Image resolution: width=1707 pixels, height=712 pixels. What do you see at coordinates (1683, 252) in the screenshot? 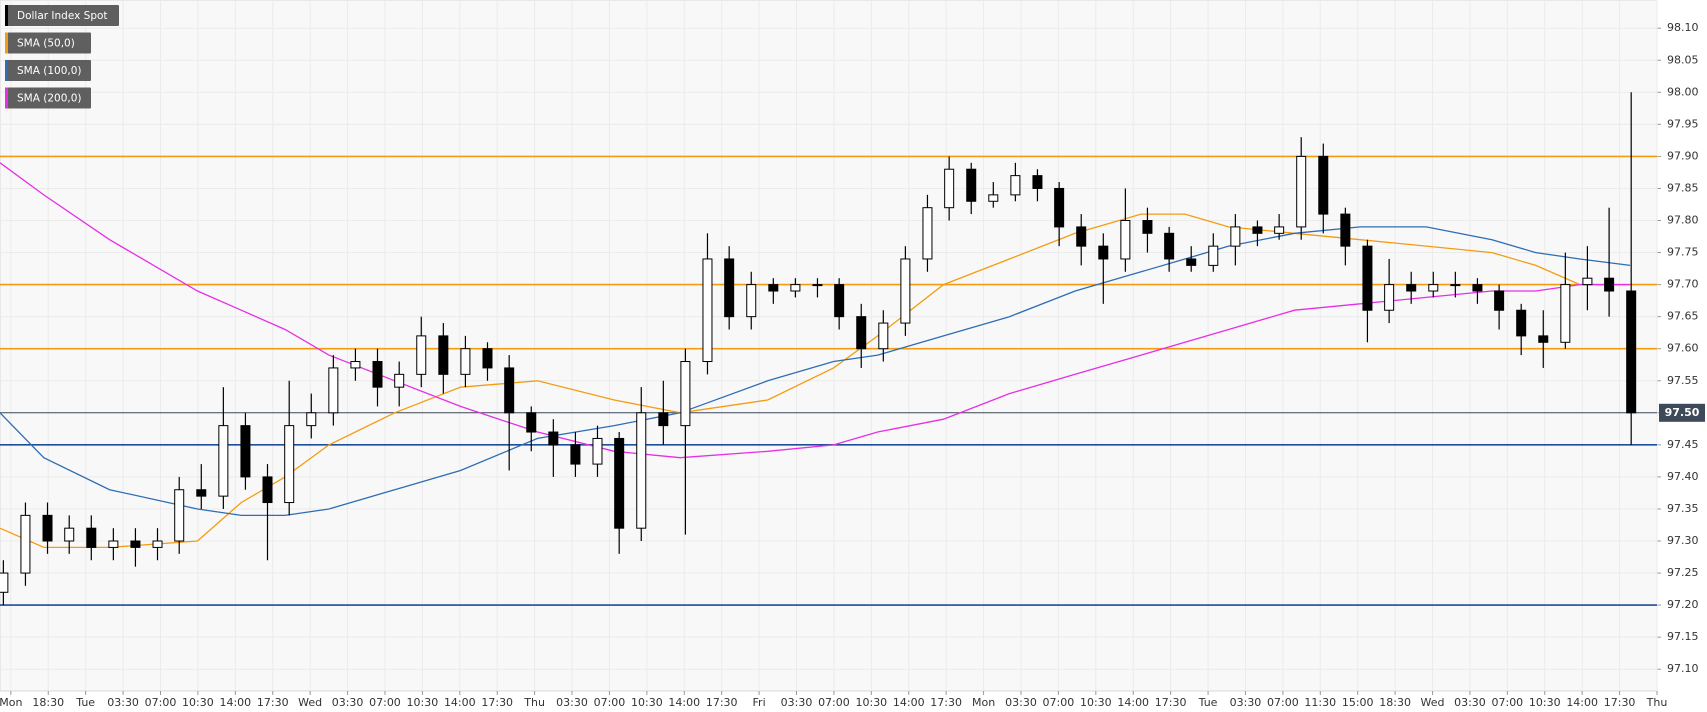
I see `y-tick-label: 97.75` at bounding box center [1683, 252].